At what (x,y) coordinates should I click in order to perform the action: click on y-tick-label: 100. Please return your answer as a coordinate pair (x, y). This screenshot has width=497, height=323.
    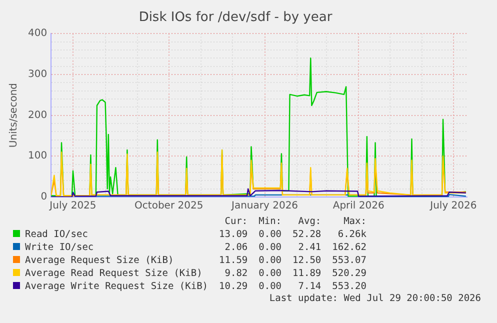
    Looking at the image, I should click on (38, 156).